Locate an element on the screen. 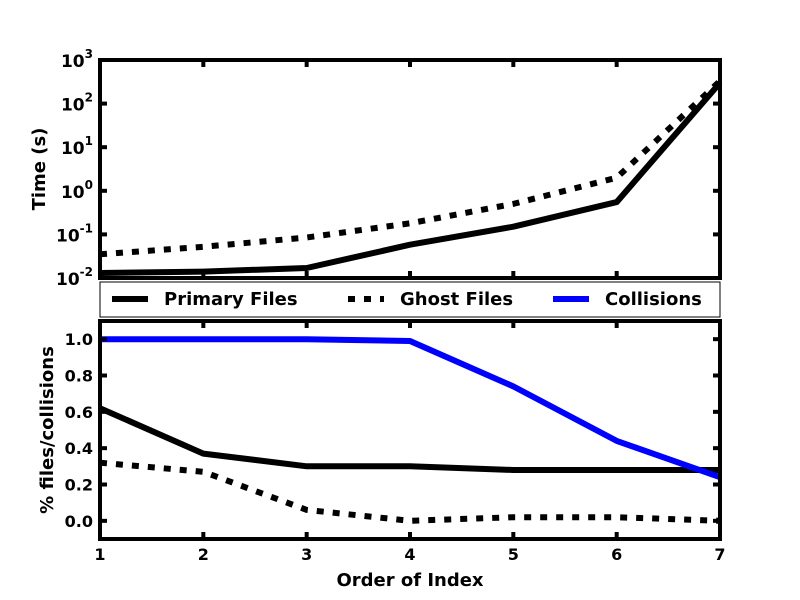  x-tick-label: 4 is located at coordinates (409, 554).